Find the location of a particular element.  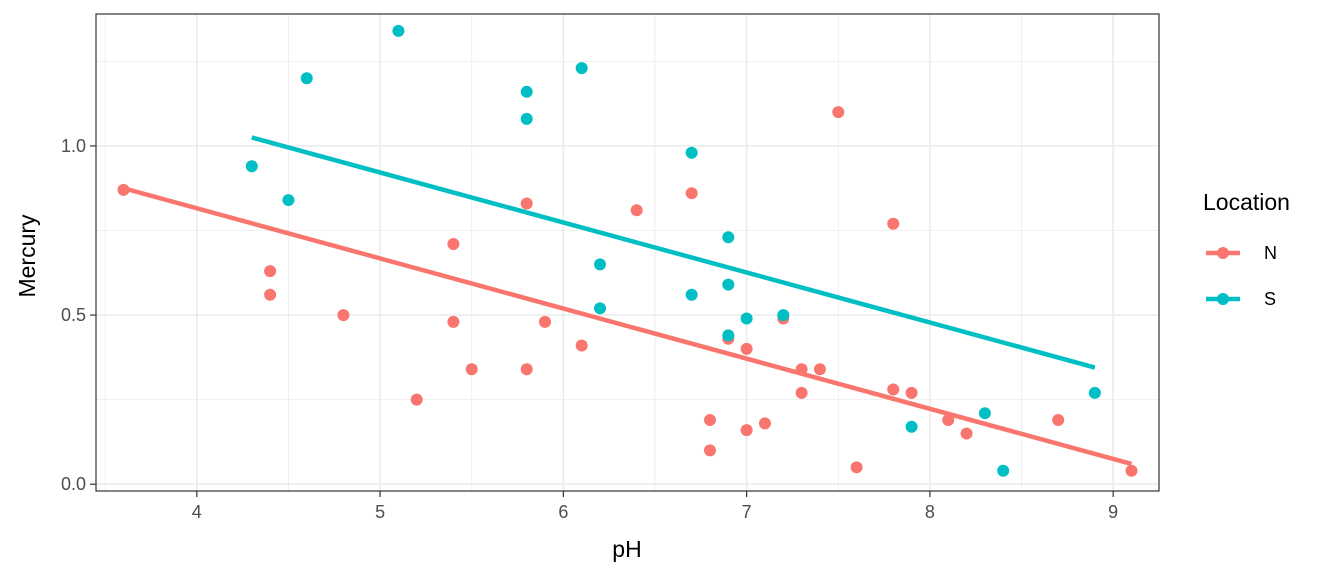

x-tick-label: 4 is located at coordinates (197, 512).